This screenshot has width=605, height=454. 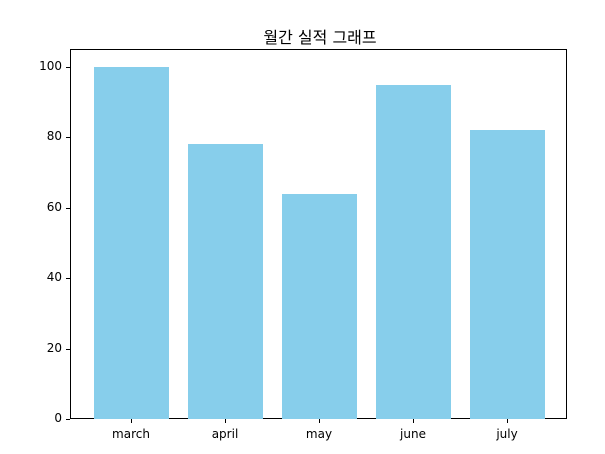 I want to click on x-tick-label: march, so click(x=131, y=434).